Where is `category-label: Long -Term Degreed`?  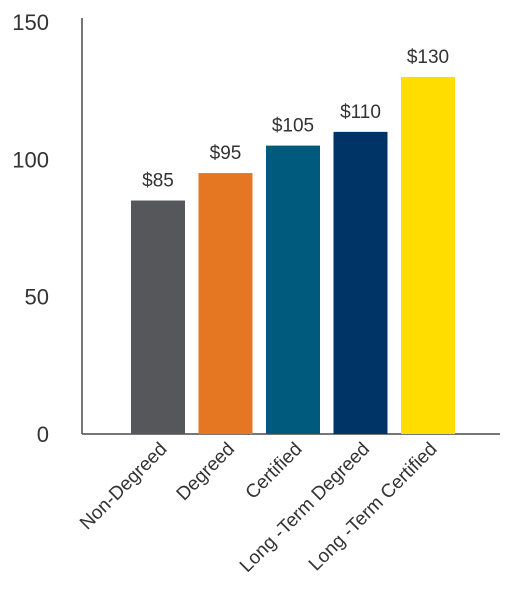 category-label: Long -Term Degreed is located at coordinates (305, 508).